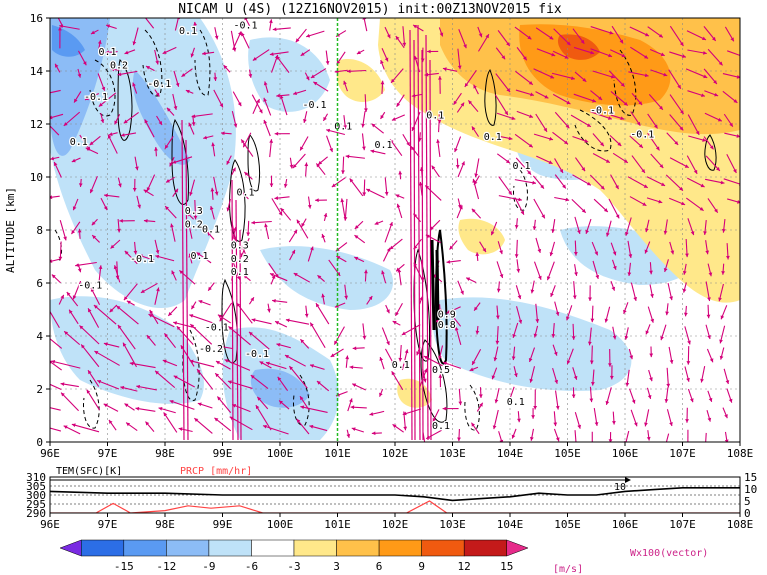  Describe the element at coordinates (240, 246) in the screenshot. I see `contour-label: 0.3` at that location.